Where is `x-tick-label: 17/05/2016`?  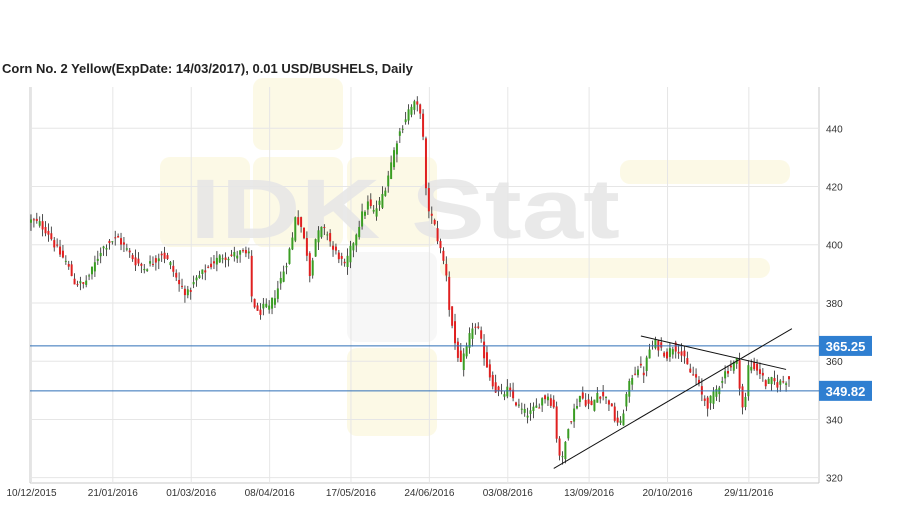
x-tick-label: 17/05/2016 is located at coordinates (351, 493).